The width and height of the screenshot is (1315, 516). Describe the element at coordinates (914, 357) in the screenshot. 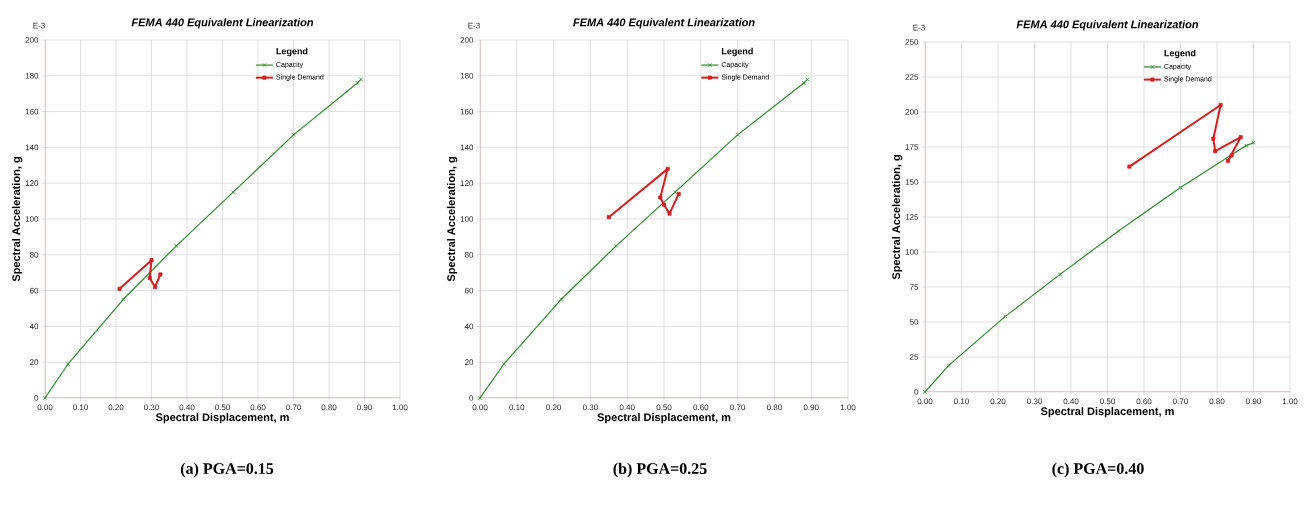

I see `y-tick-label: 25` at that location.